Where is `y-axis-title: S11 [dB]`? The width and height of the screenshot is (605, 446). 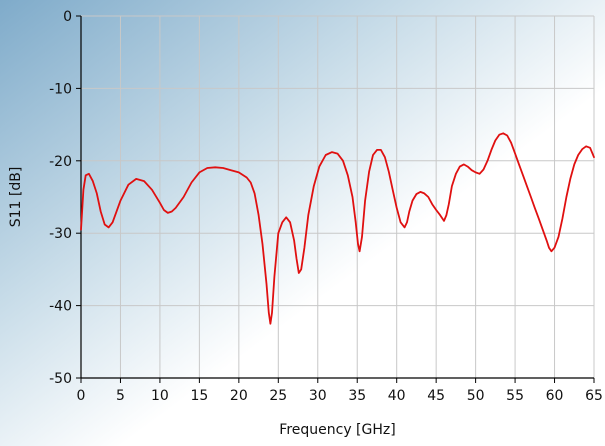
y-axis-title: S11 [dB] is located at coordinates (16, 197).